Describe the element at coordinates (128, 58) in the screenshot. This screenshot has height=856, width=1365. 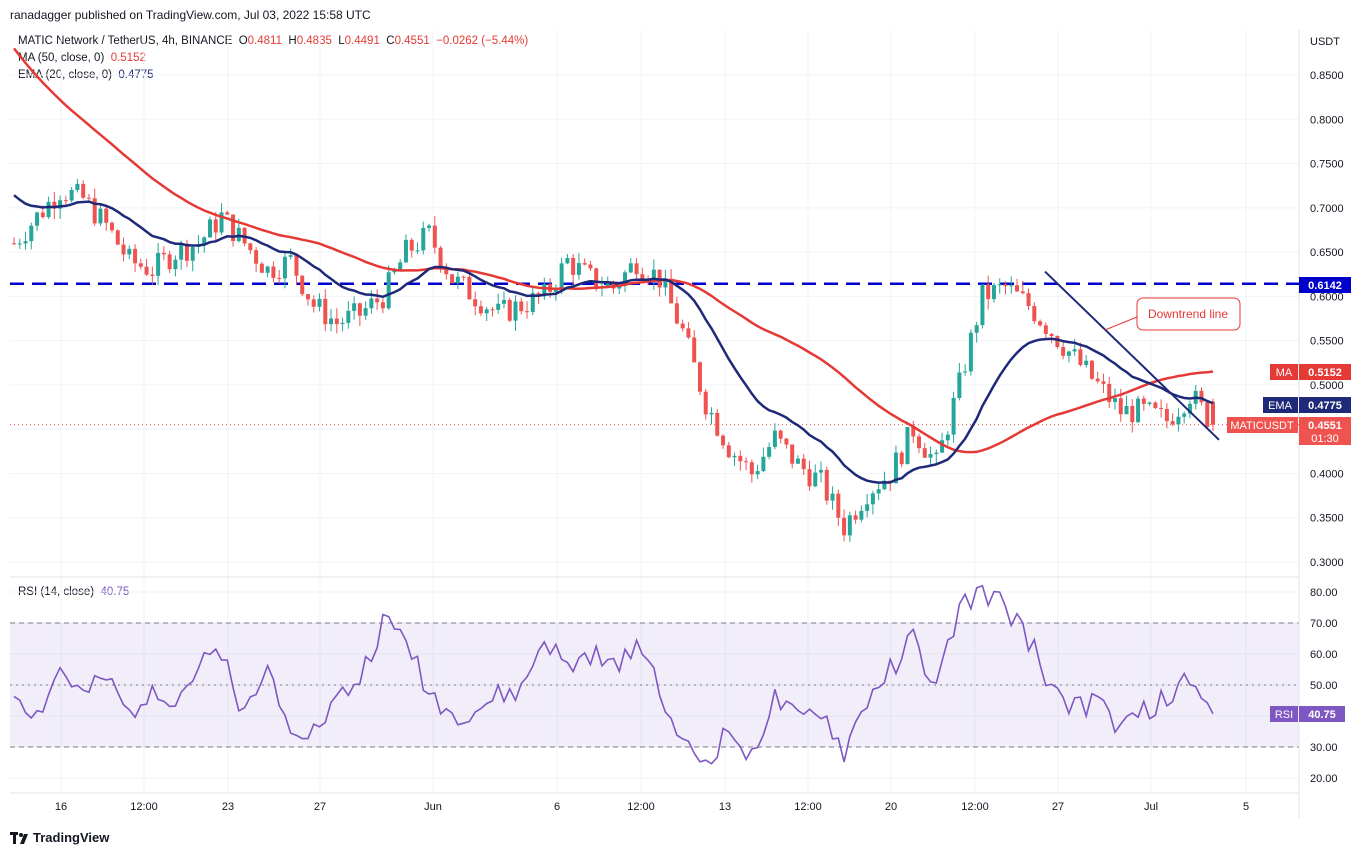
I see `ma-legend-value: 0.5152` at that location.